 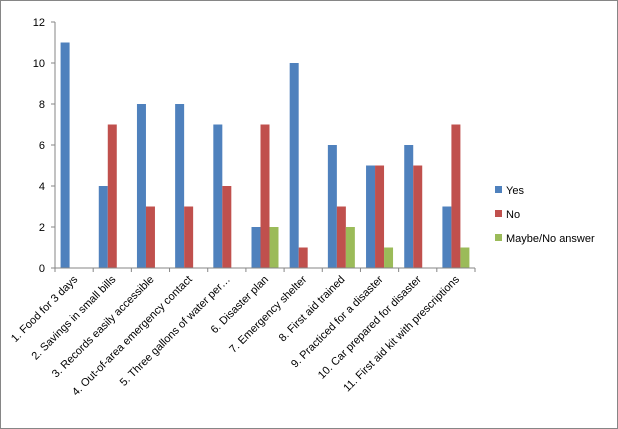 What do you see at coordinates (312, 309) in the screenshot?
I see `x-category-label: 8. First aid trained` at bounding box center [312, 309].